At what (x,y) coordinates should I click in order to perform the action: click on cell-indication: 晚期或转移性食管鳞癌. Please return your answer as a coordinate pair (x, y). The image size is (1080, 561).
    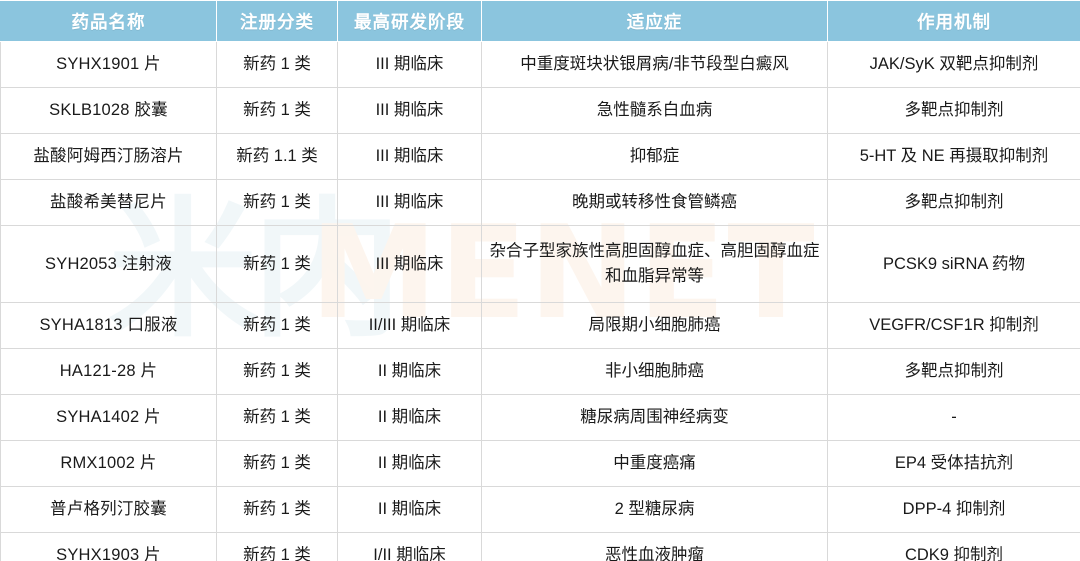
    Looking at the image, I should click on (654, 202).